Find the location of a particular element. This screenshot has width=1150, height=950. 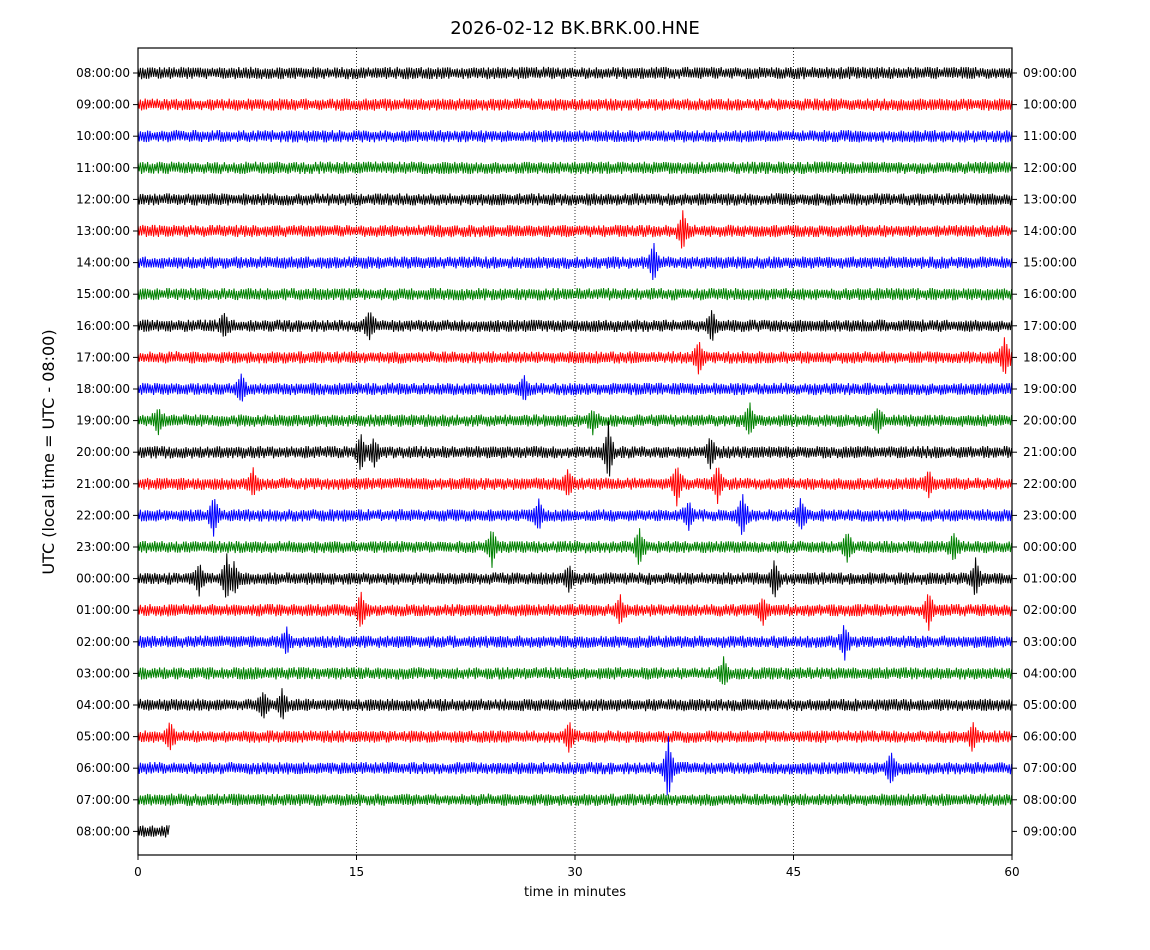

left-tick-label-2: 10:00:00 is located at coordinates (103, 136).